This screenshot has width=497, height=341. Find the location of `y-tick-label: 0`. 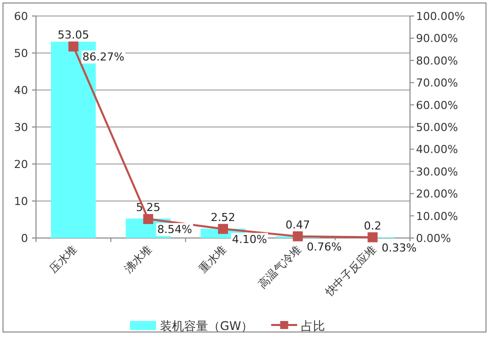

y-tick-label: 0 is located at coordinates (24, 238).